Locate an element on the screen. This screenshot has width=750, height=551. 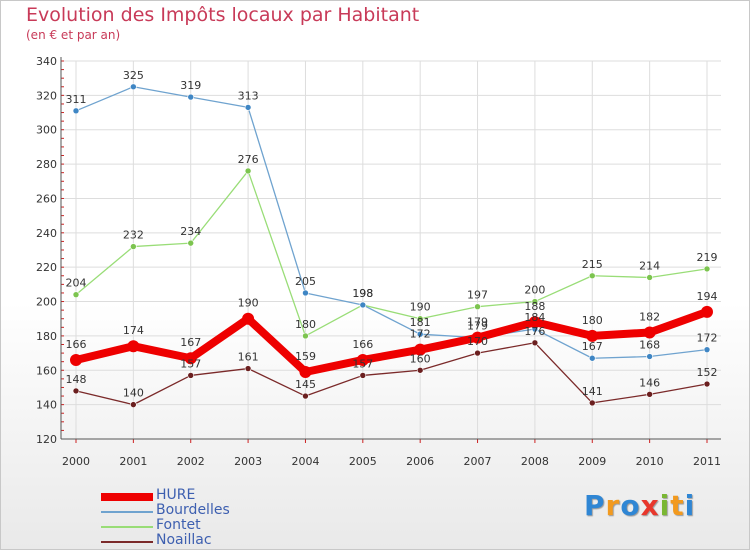
point-hure-2002 is located at coordinates (190, 358).